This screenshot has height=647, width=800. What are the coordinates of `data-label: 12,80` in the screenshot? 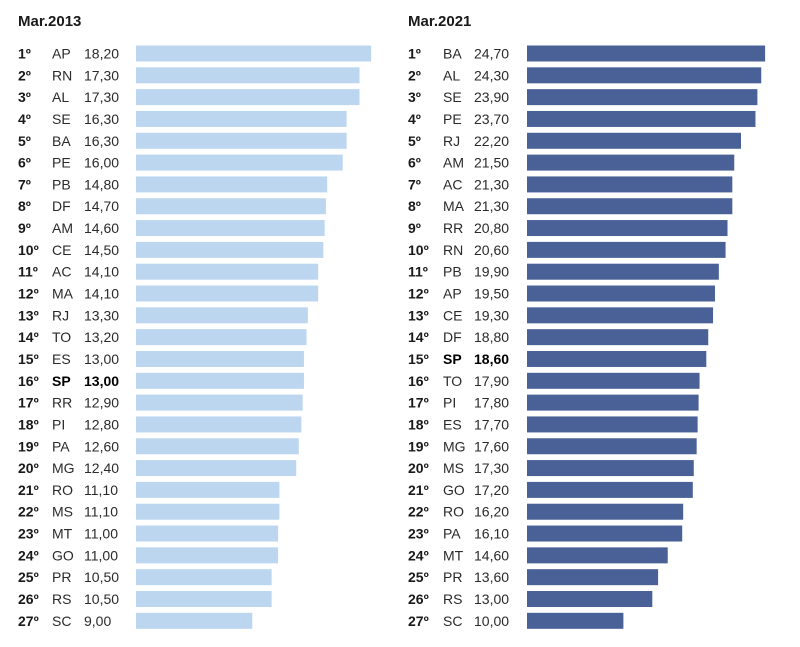 It's located at (101, 424).